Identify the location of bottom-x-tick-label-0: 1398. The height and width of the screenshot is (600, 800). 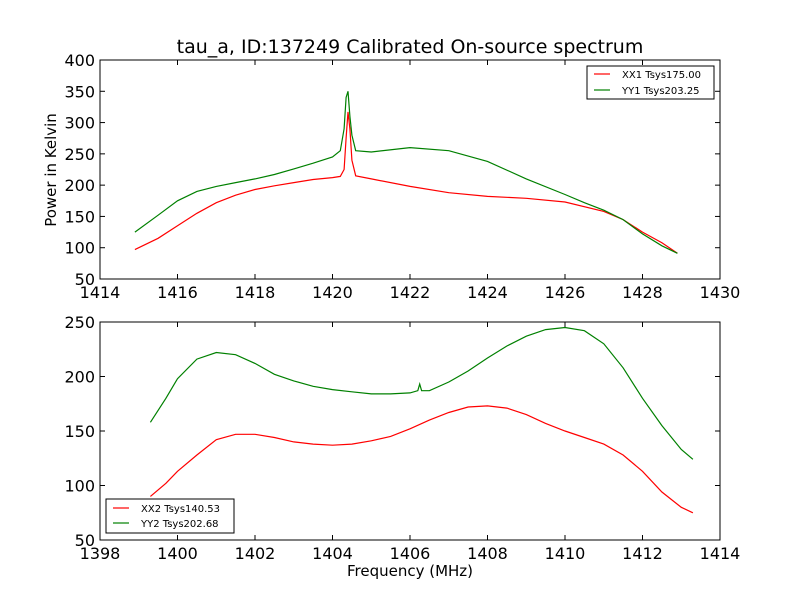
(100, 553).